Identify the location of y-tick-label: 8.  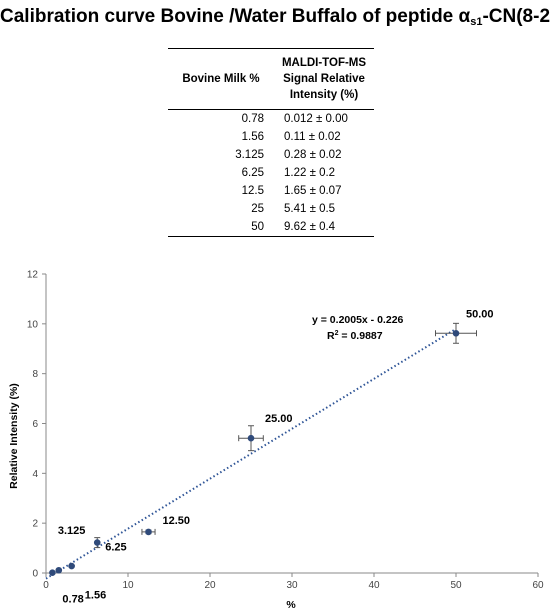
(35, 374).